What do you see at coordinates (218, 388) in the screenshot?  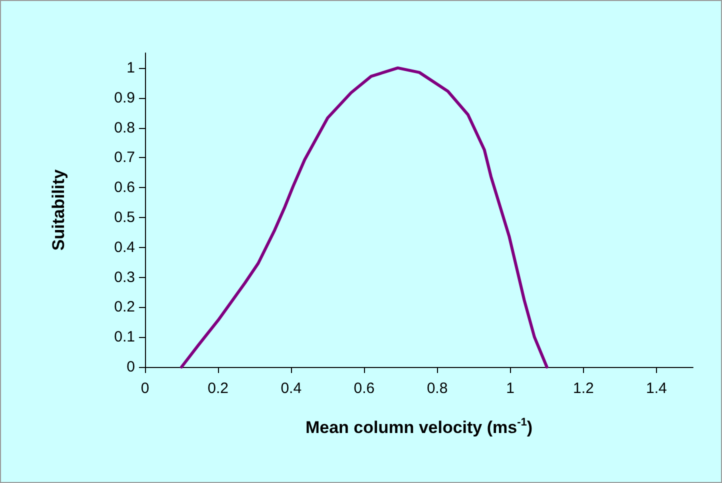 I see `x-tick-label: 0.2` at bounding box center [218, 388].